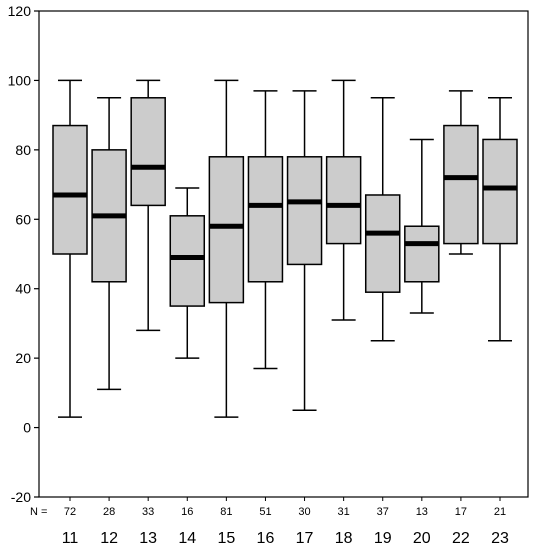  What do you see at coordinates (70, 538) in the screenshot?
I see `category-label: 11` at bounding box center [70, 538].